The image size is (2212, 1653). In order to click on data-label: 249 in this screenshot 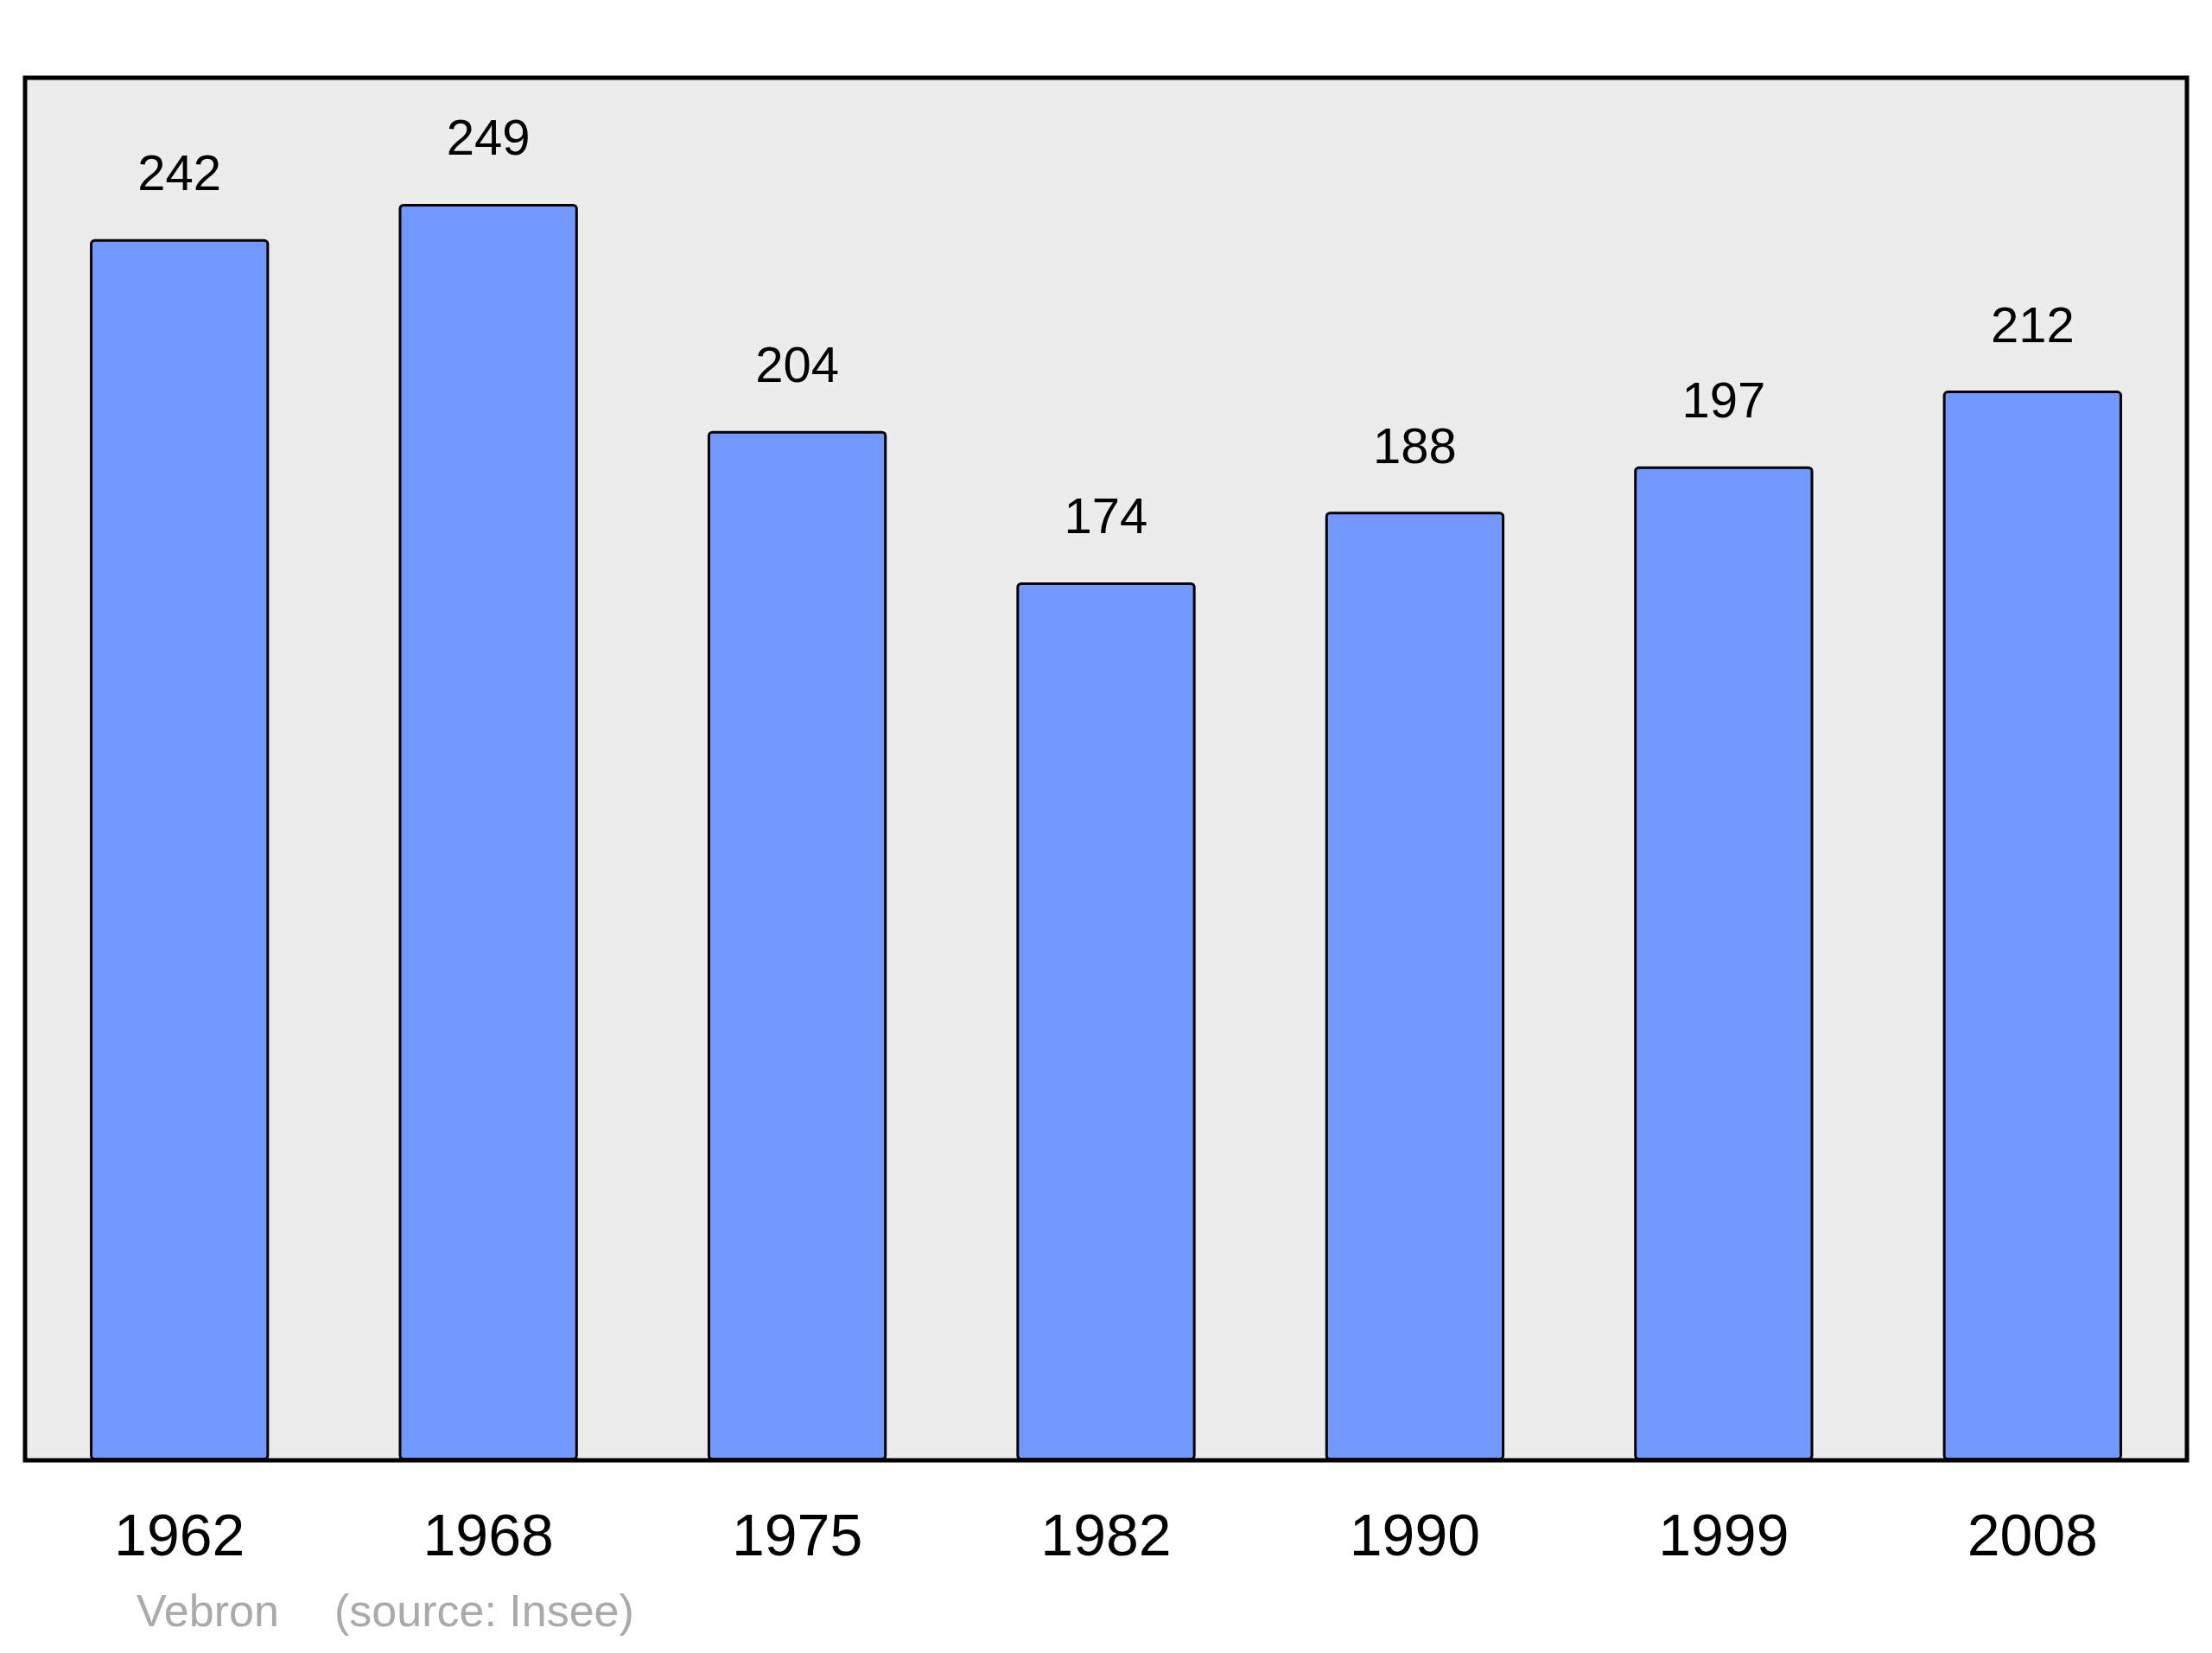, I will do `click(488, 137)`.